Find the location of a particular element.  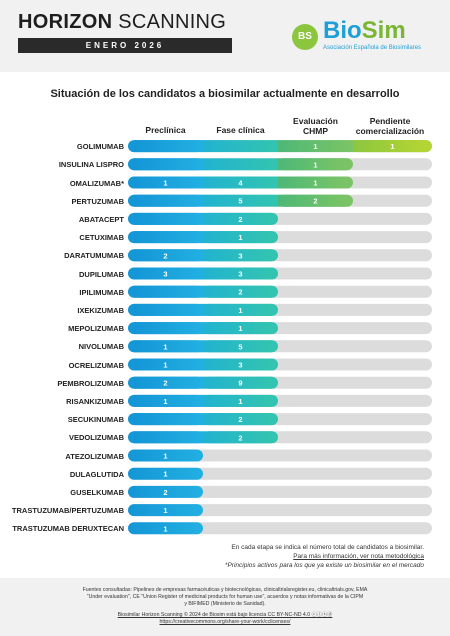

bar-segment-fase-clinica-secukinumab is located at coordinates (240, 419).